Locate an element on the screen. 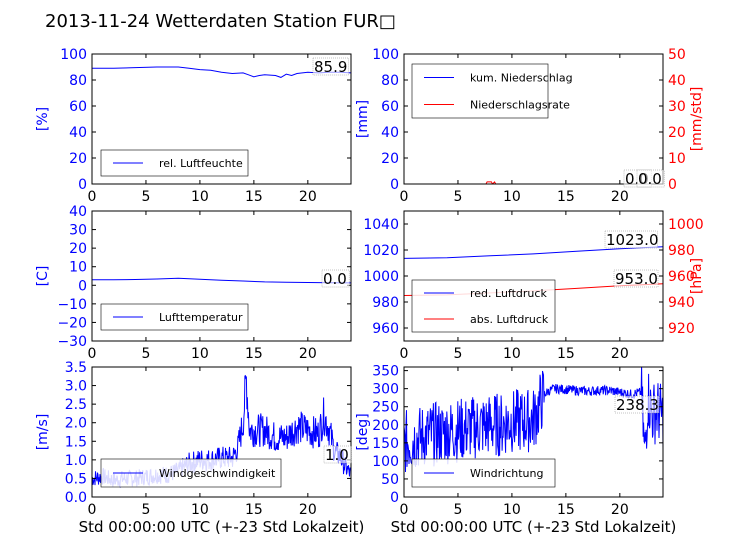  y-tick-label: 3.5 is located at coordinates (76, 368).